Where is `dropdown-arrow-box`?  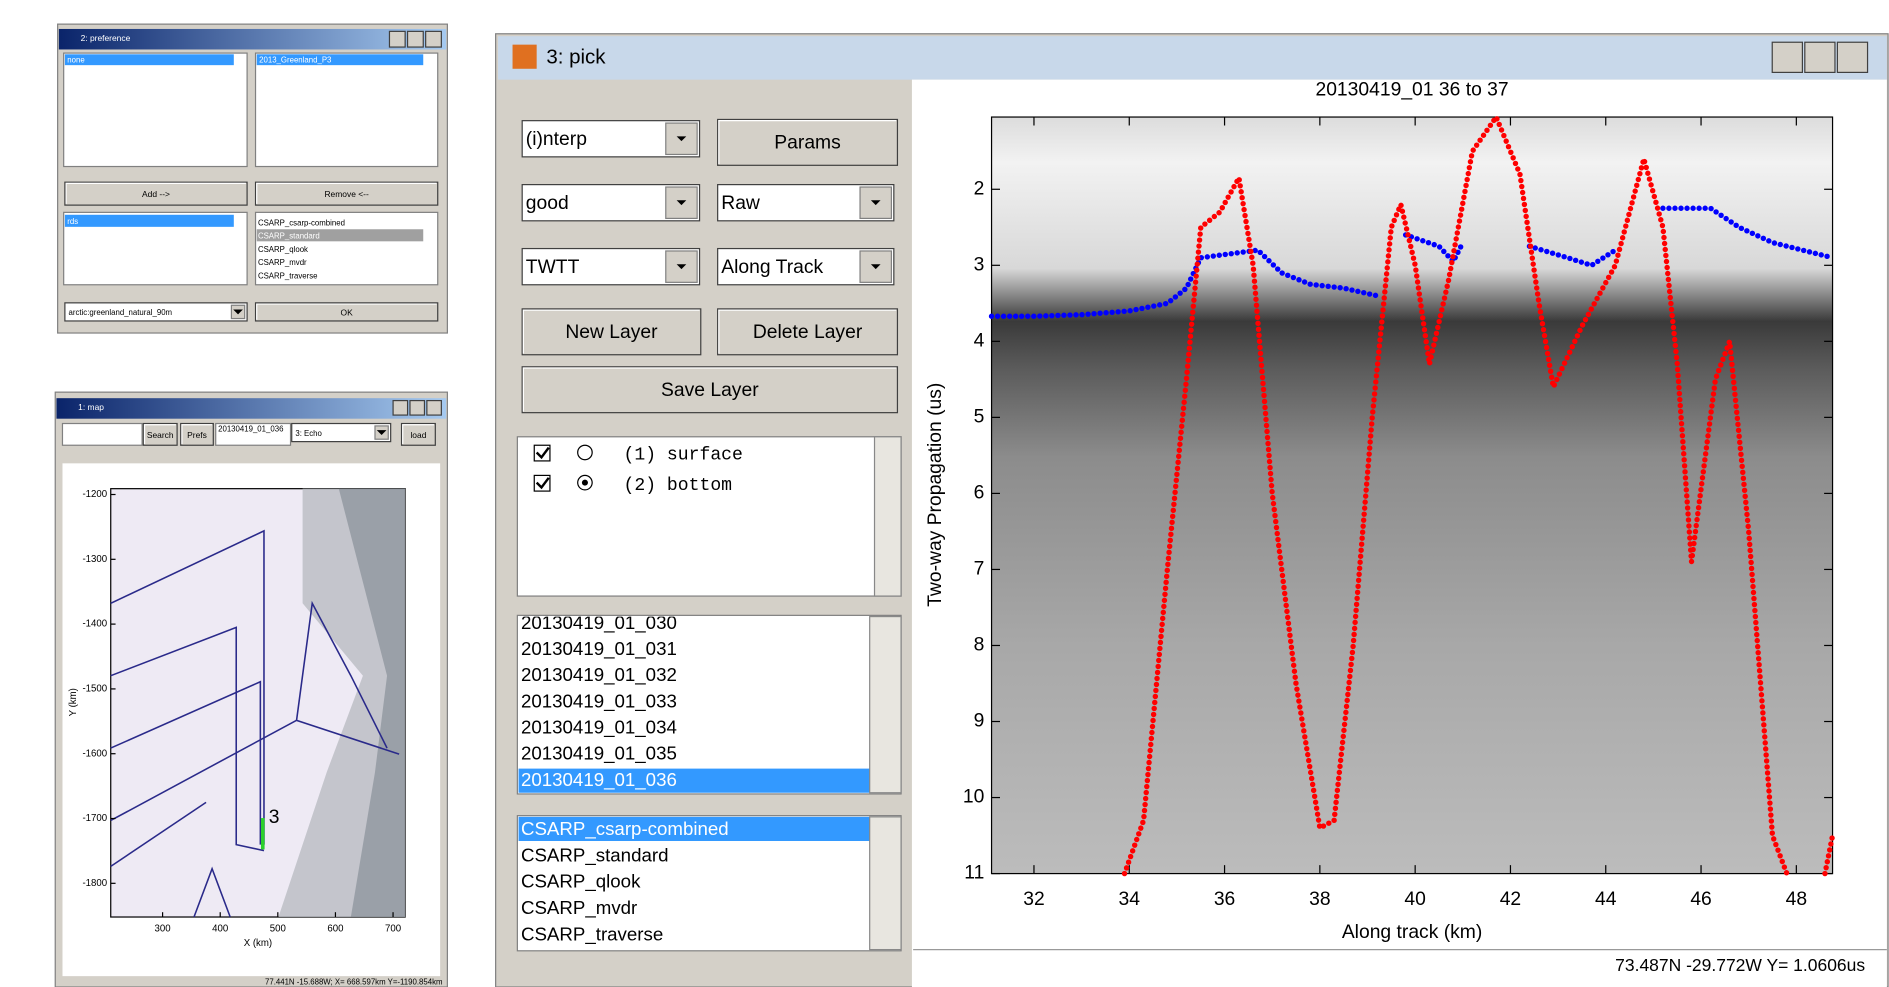 dropdown-arrow-box is located at coordinates (876, 266).